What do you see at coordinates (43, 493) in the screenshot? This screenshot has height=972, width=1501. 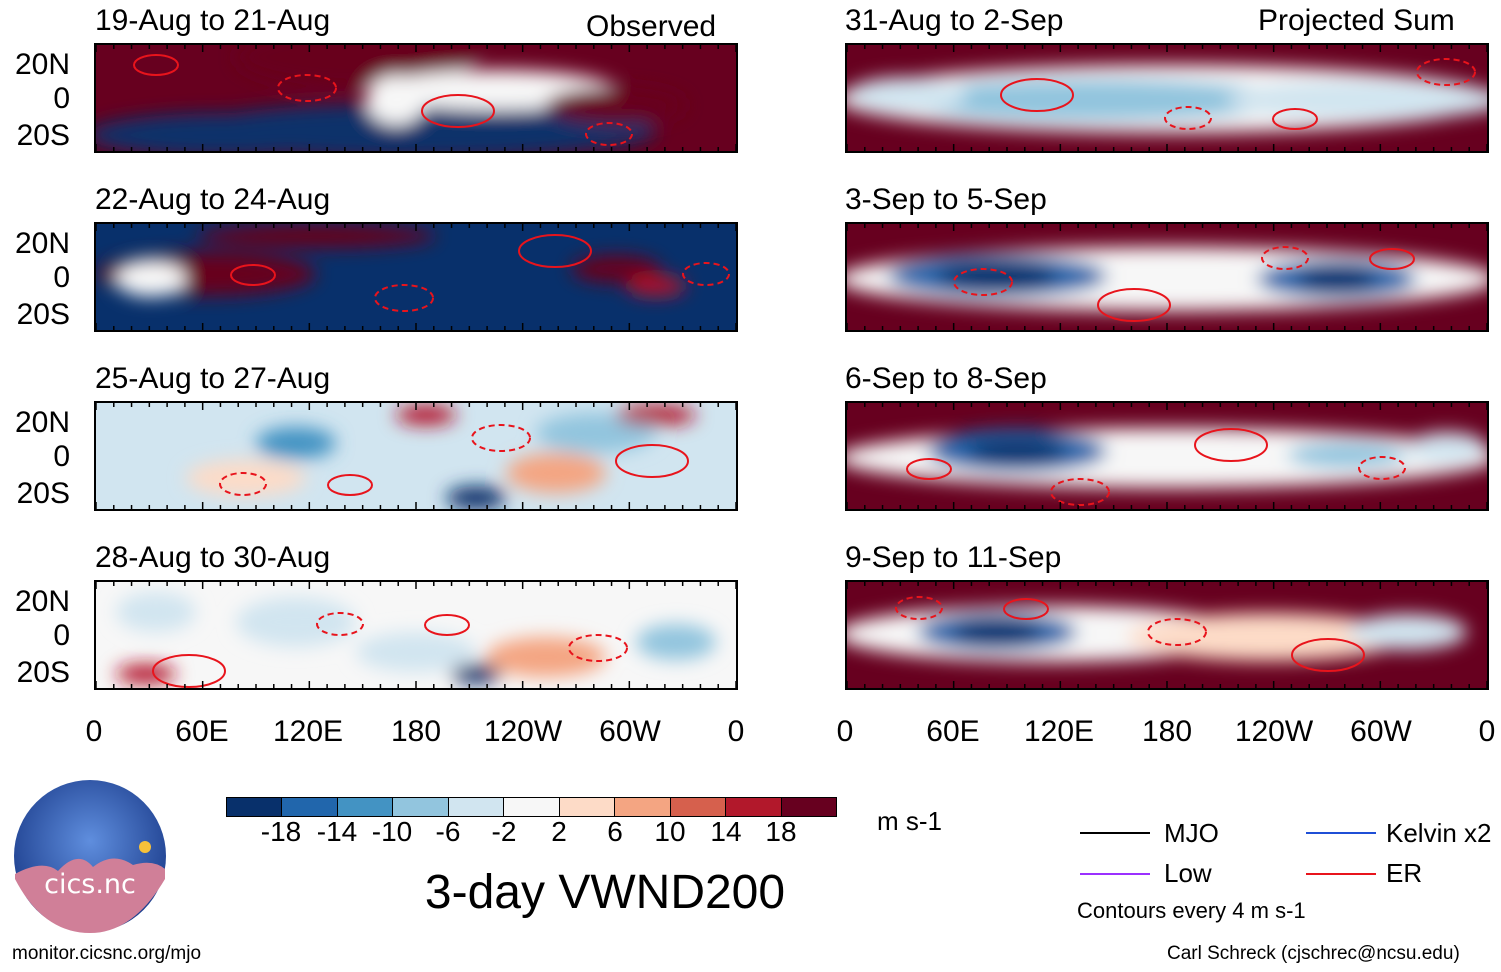 I see `ylabel-20s-3: 20S` at bounding box center [43, 493].